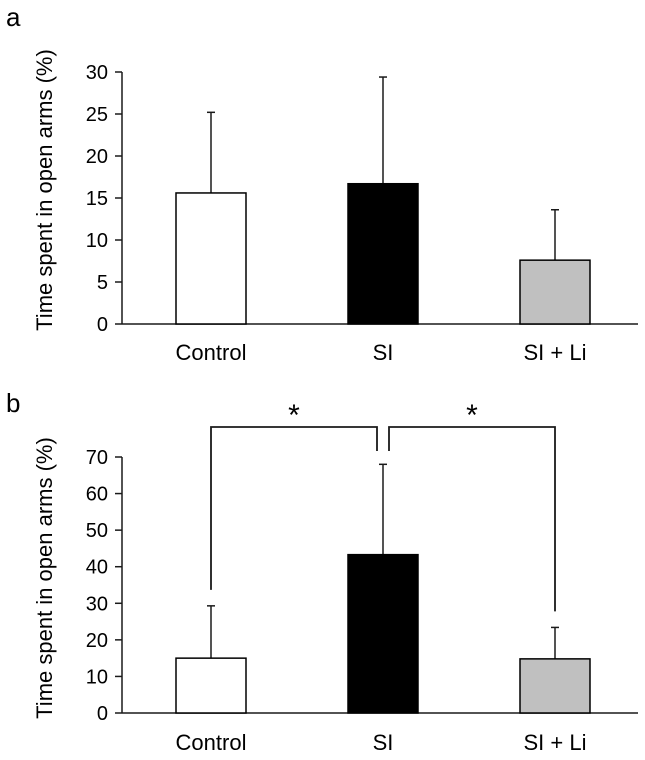 The height and width of the screenshot is (760, 645). I want to click on x-tick-label-b: Control, so click(211, 742).